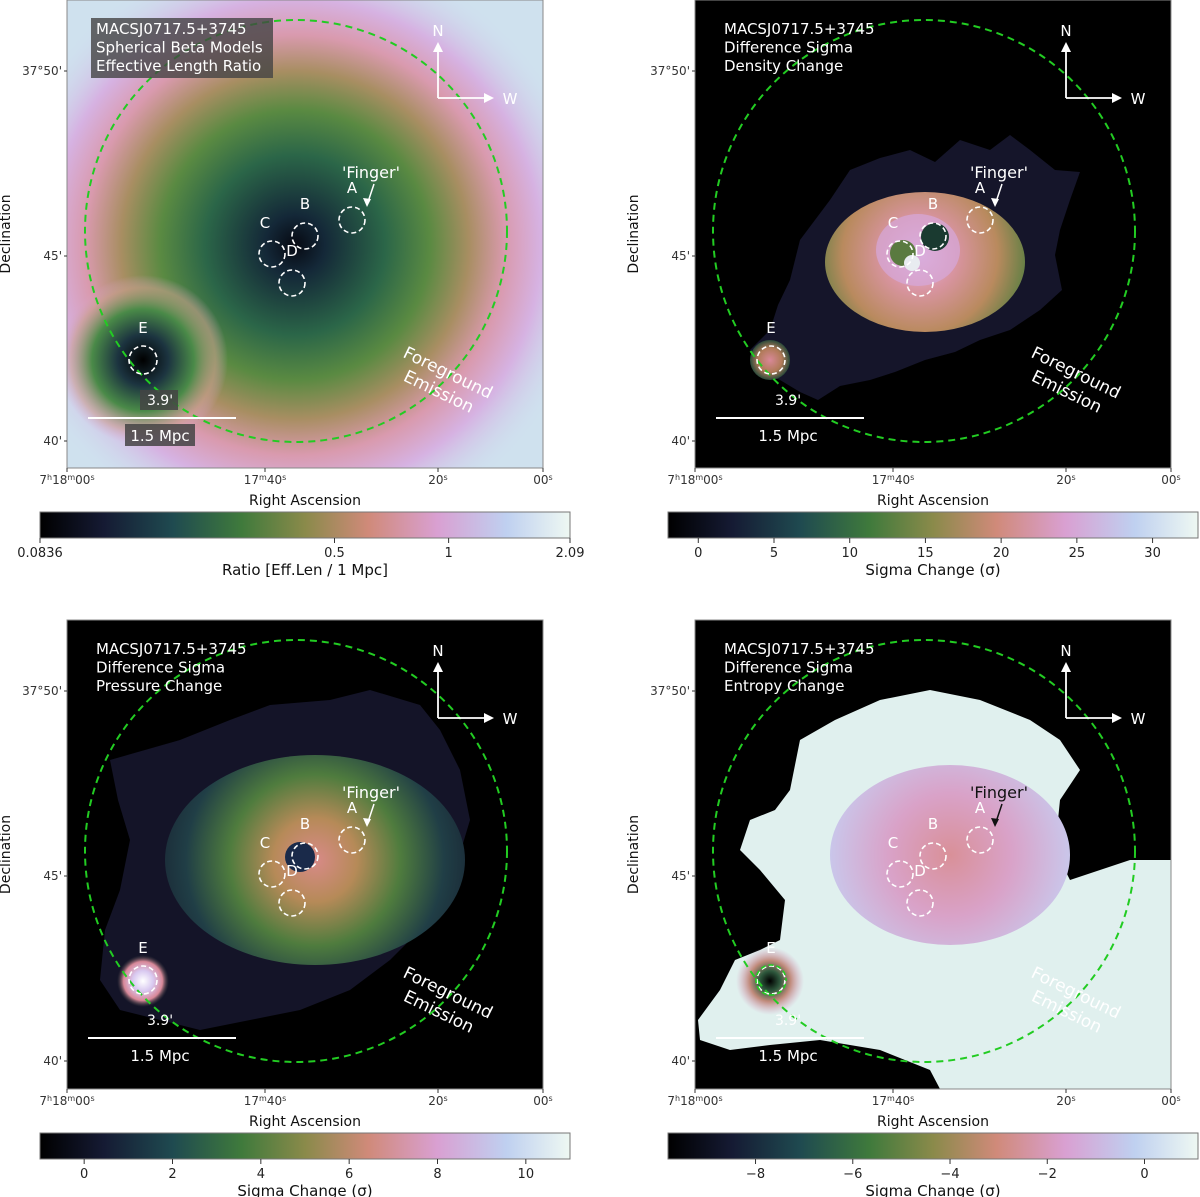  I want to click on colorbar-tick-label: 6, so click(349, 1174).